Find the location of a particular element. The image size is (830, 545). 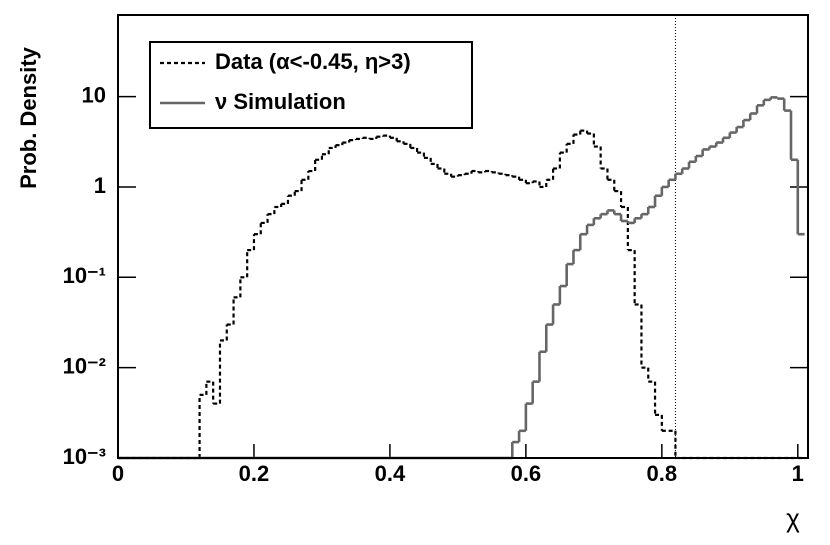

x-tick-label: 0.4 is located at coordinates (390, 473).